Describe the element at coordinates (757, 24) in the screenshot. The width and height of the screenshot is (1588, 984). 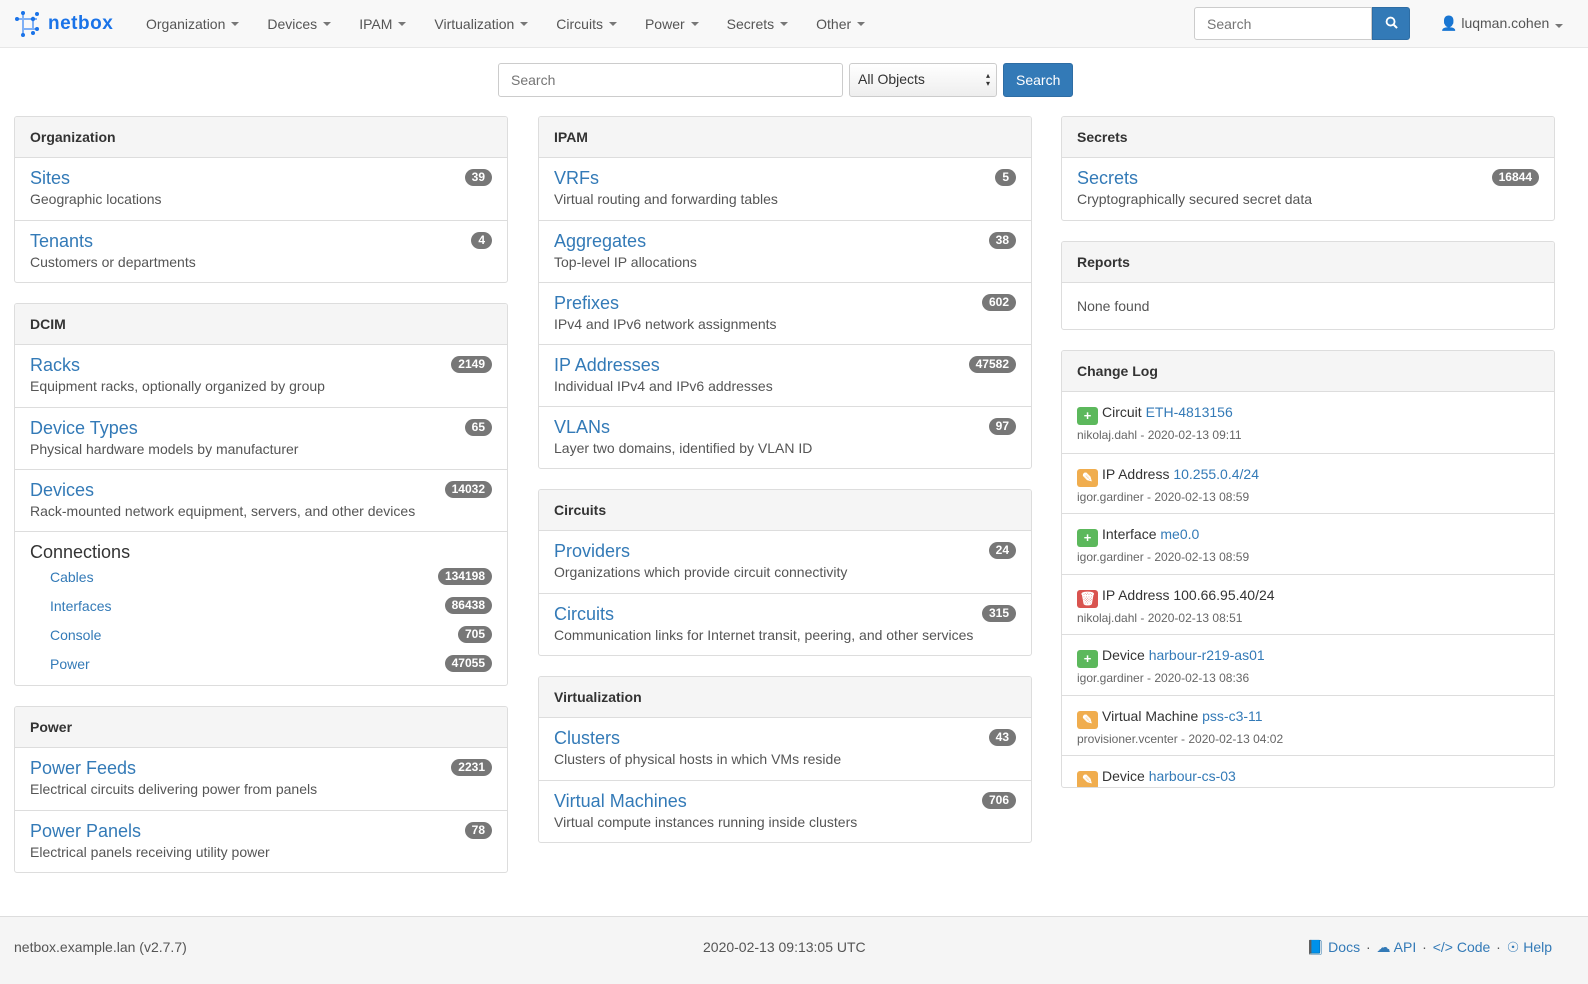
I see `nav-secrets: Secrets` at that location.